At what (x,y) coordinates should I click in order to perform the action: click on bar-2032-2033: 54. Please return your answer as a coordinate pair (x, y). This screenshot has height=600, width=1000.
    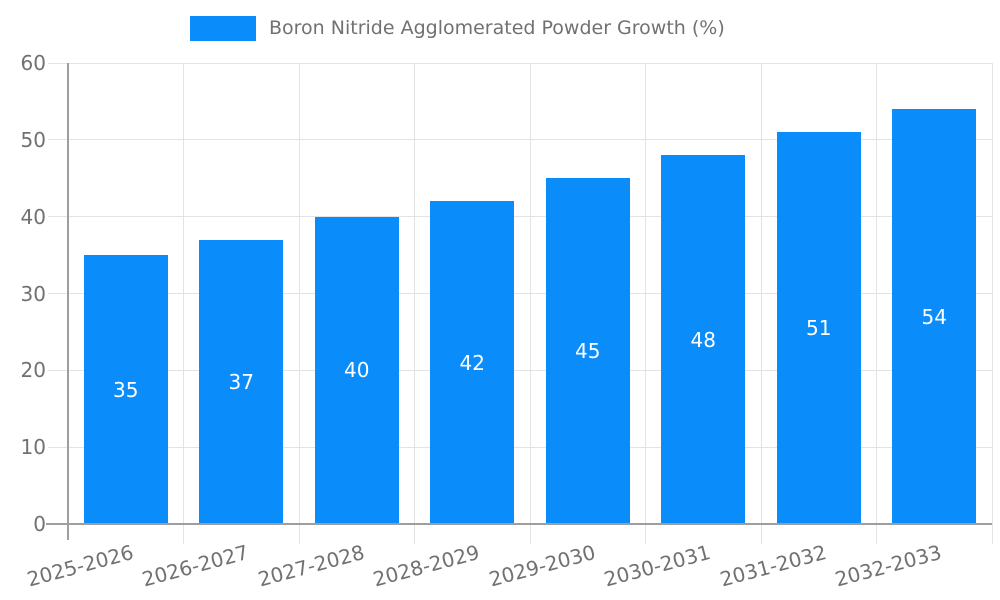
    Looking at the image, I should click on (934, 316).